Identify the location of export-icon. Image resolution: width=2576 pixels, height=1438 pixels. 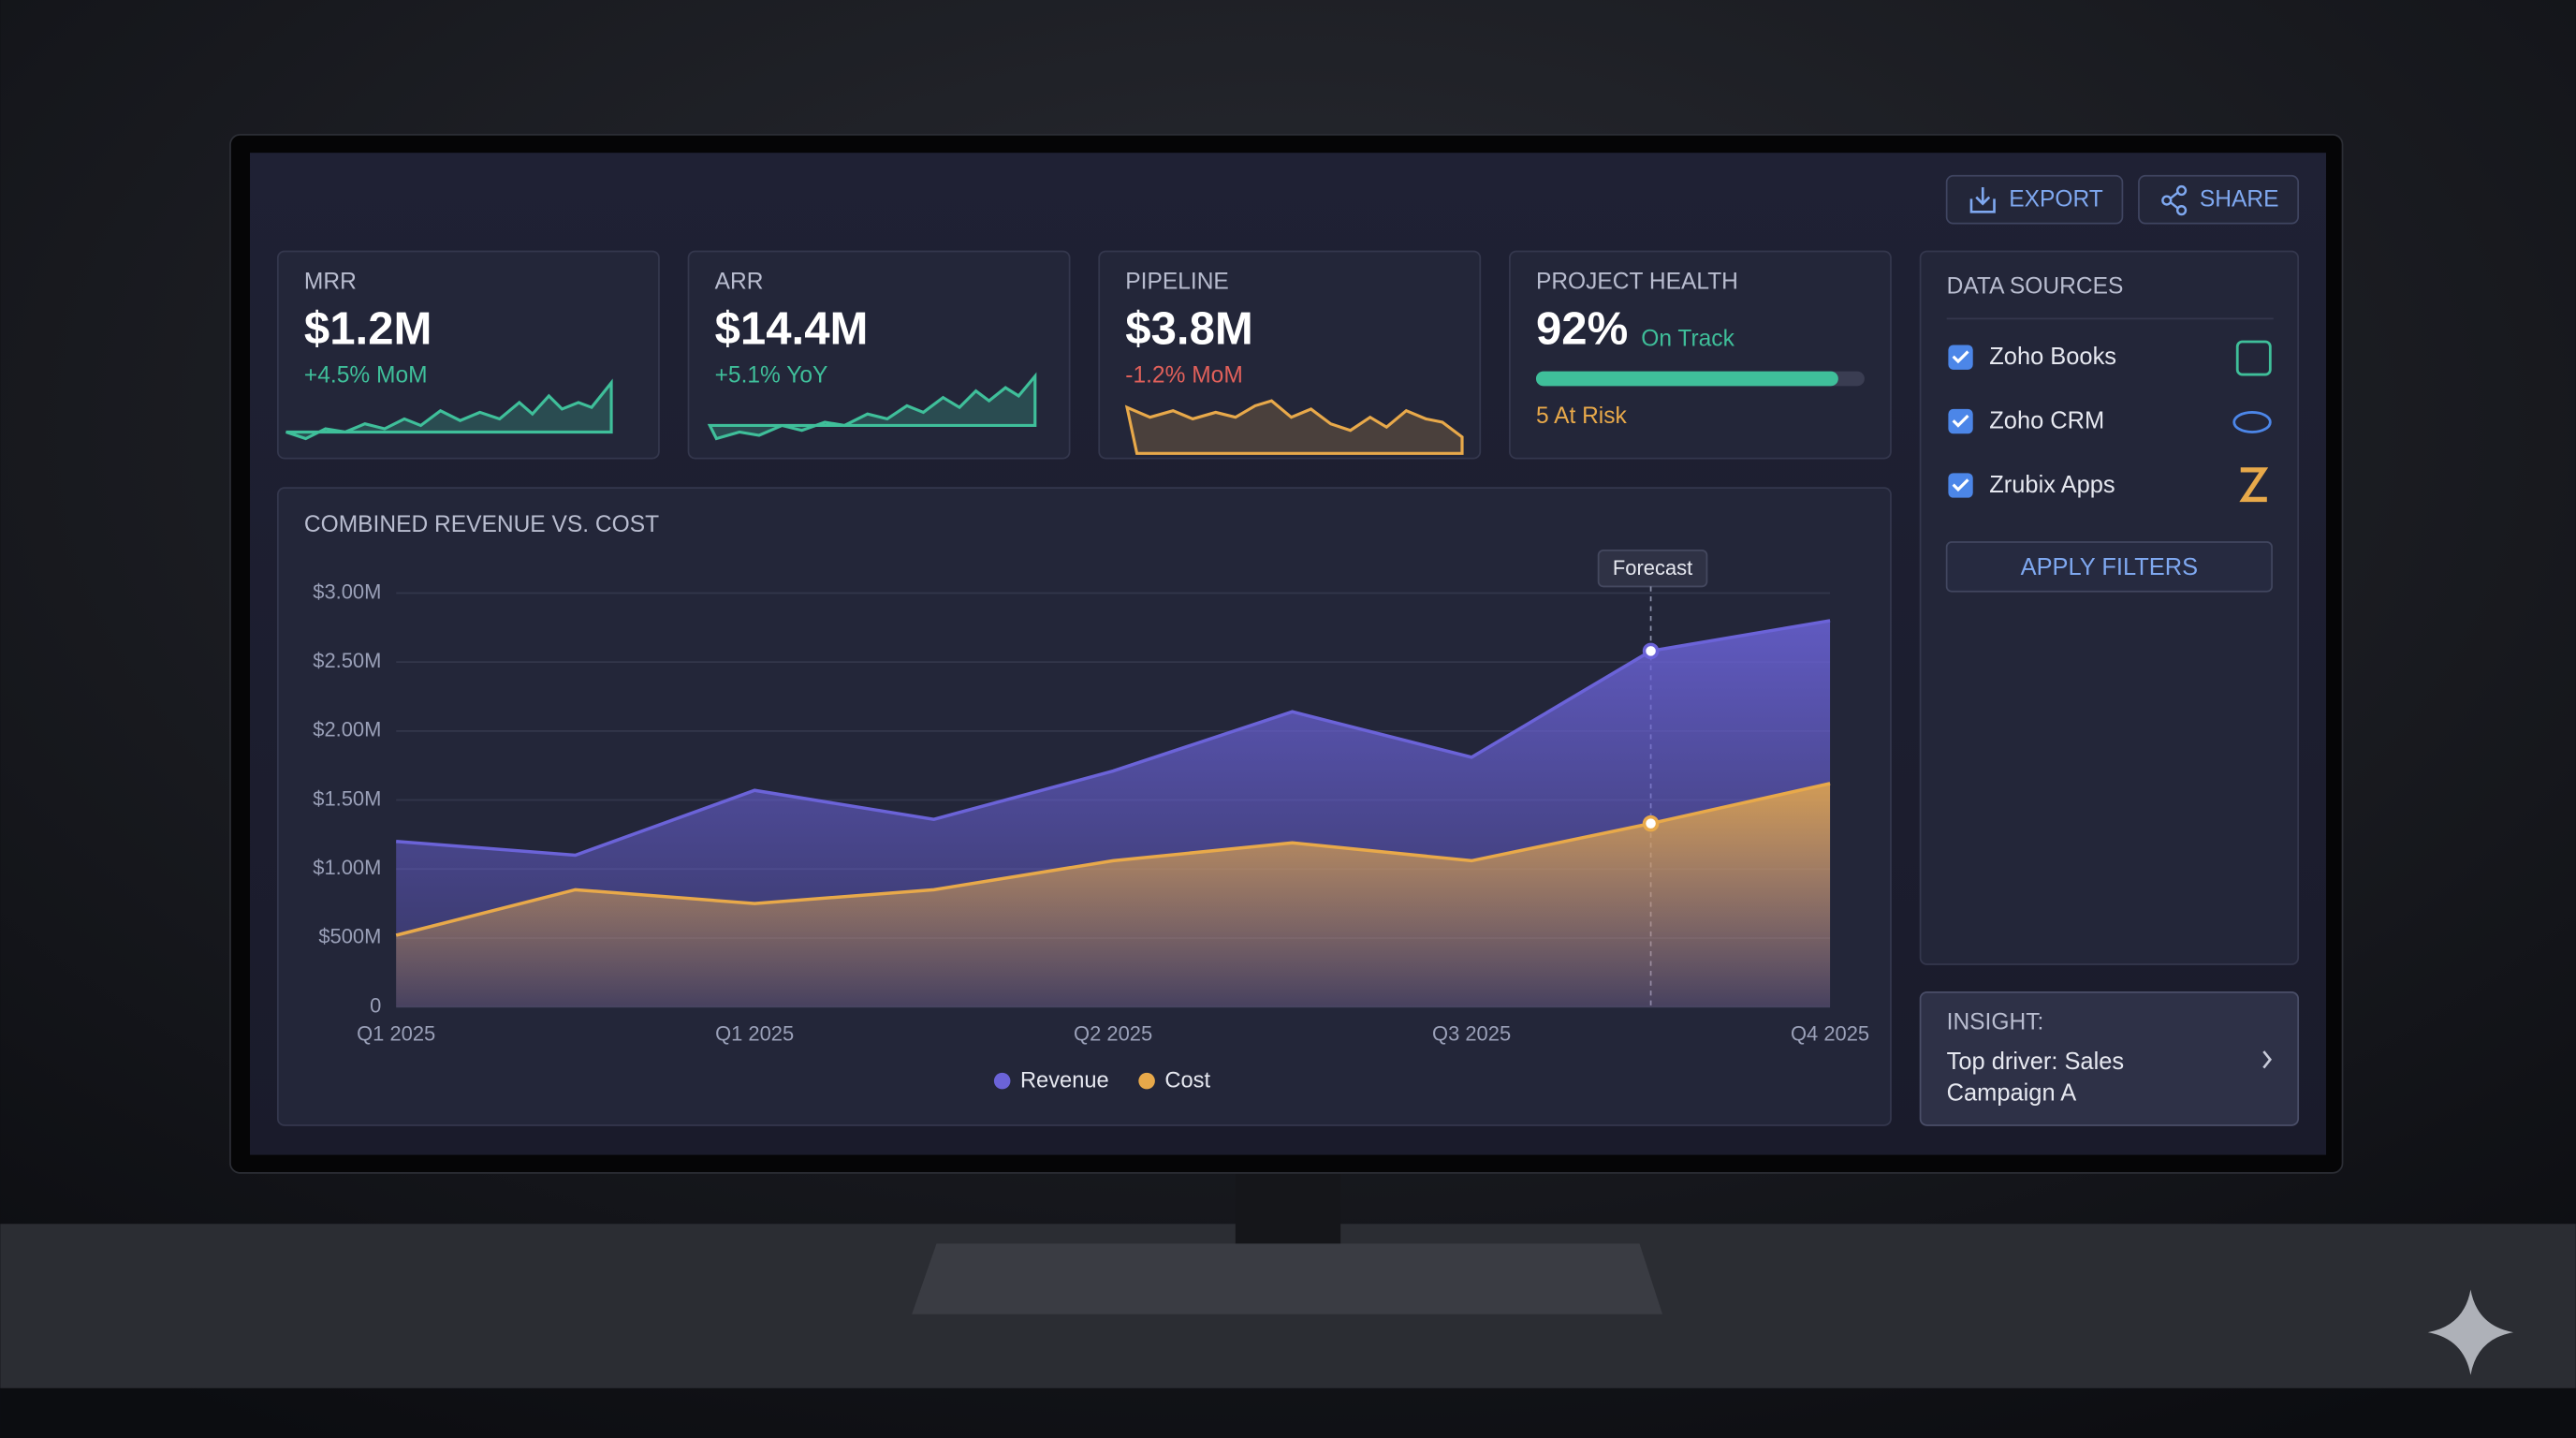
(1982, 200).